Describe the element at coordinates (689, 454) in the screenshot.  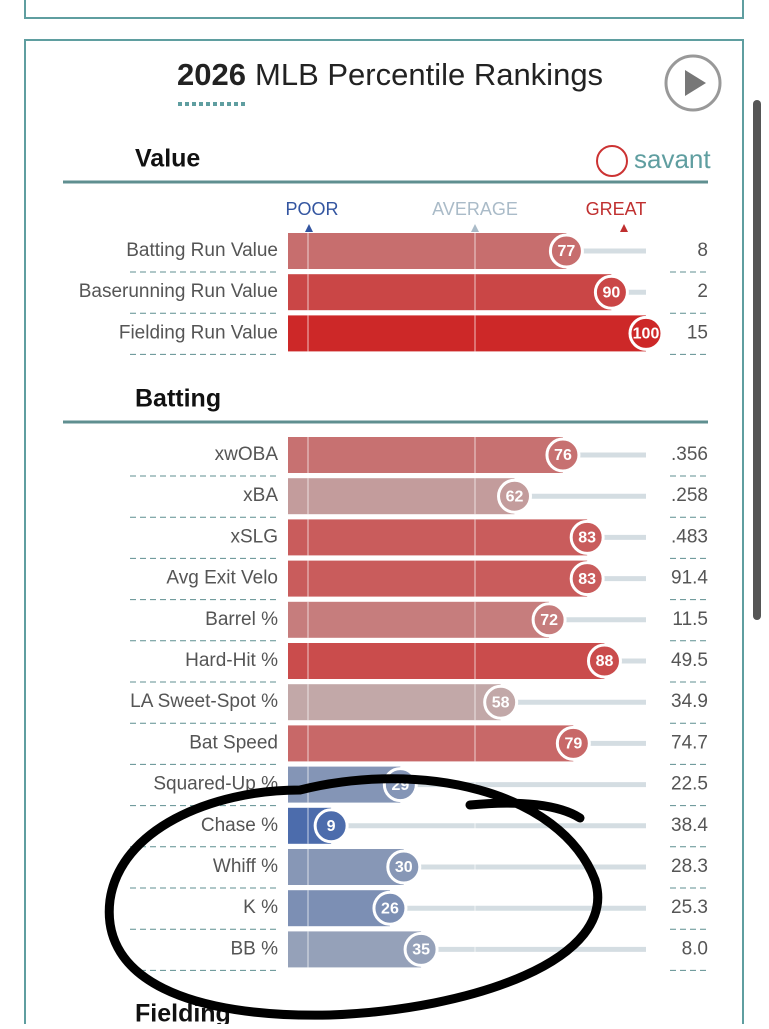
I see `metric-value: .356` at that location.